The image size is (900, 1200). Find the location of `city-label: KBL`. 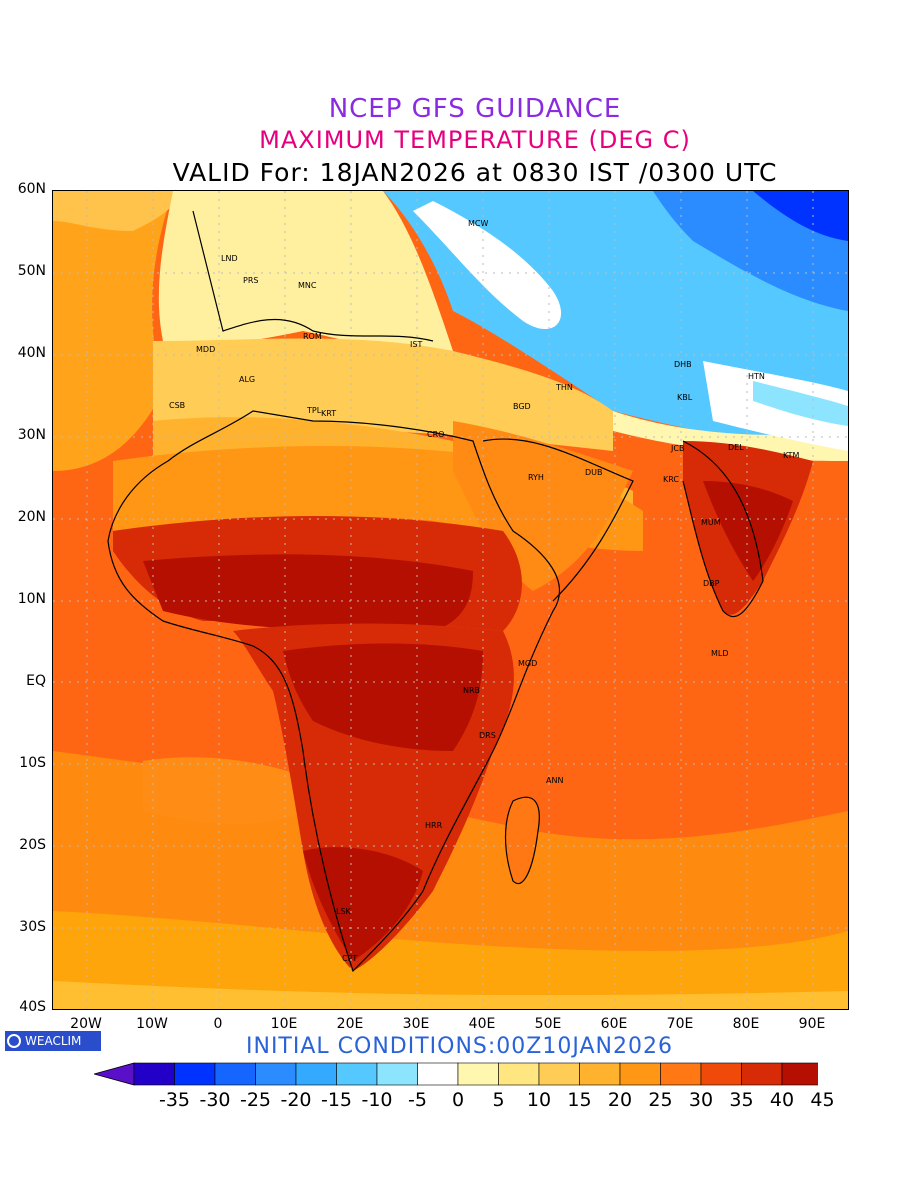

city-label: KBL is located at coordinates (685, 397).